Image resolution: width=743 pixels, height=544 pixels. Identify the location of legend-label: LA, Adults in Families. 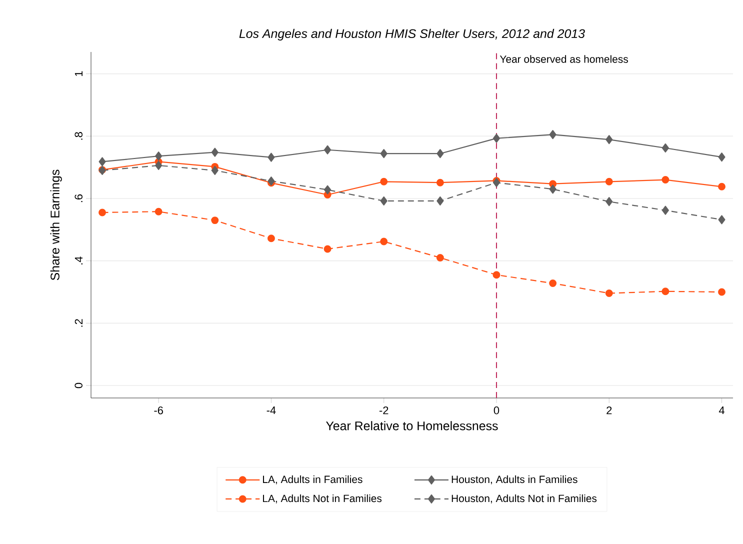
(312, 479).